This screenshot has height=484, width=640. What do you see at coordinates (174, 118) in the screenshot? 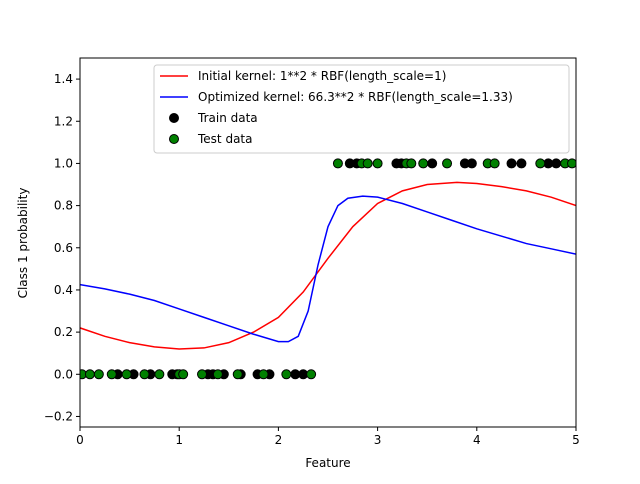
I see `legend-marker-train` at bounding box center [174, 118].